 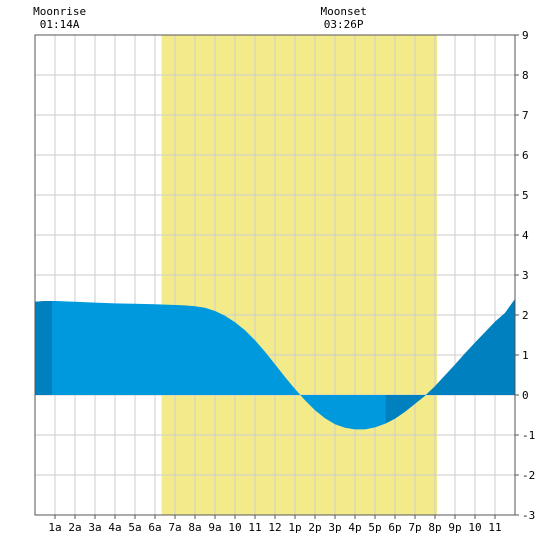 I want to click on x-tick-label: 8p, so click(x=434, y=527).